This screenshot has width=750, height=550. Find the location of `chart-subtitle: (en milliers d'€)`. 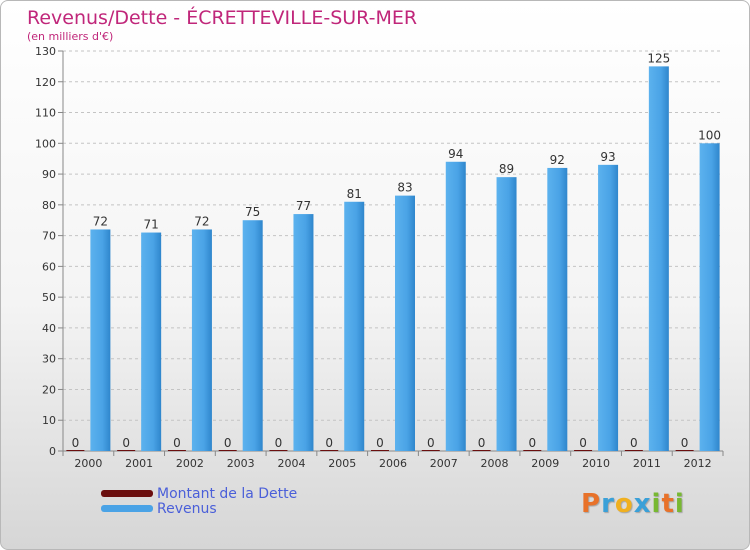

chart-subtitle: (en milliers d'€) is located at coordinates (70, 36).